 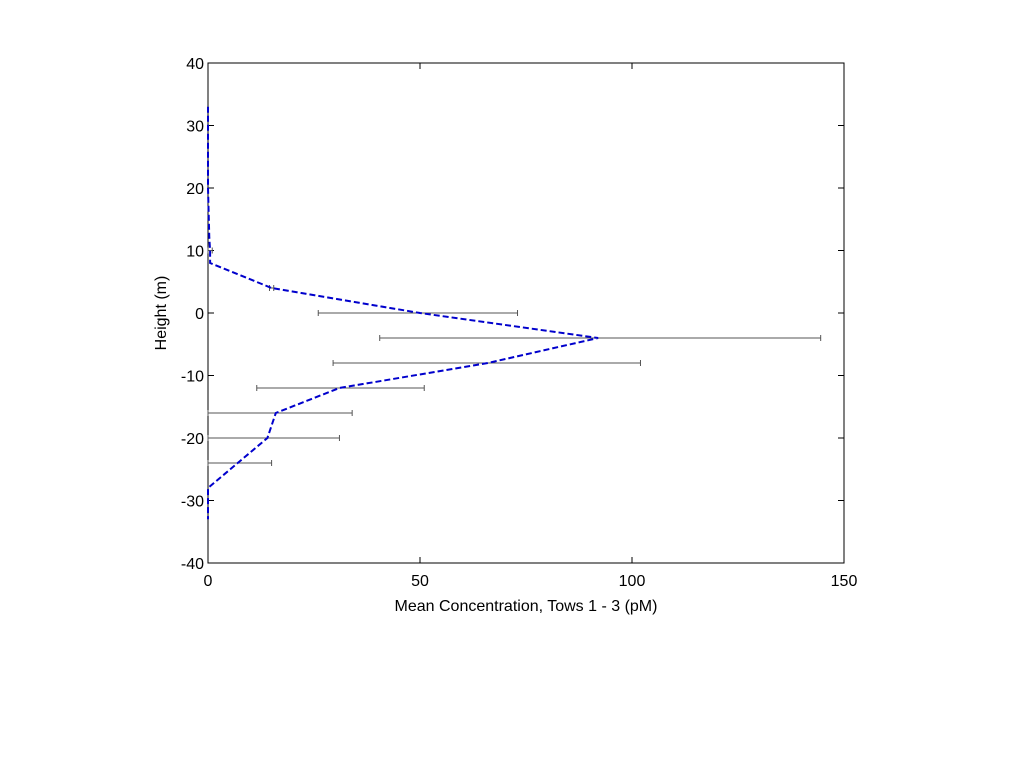 What do you see at coordinates (420, 581) in the screenshot?
I see `x-tick-label: 50` at bounding box center [420, 581].